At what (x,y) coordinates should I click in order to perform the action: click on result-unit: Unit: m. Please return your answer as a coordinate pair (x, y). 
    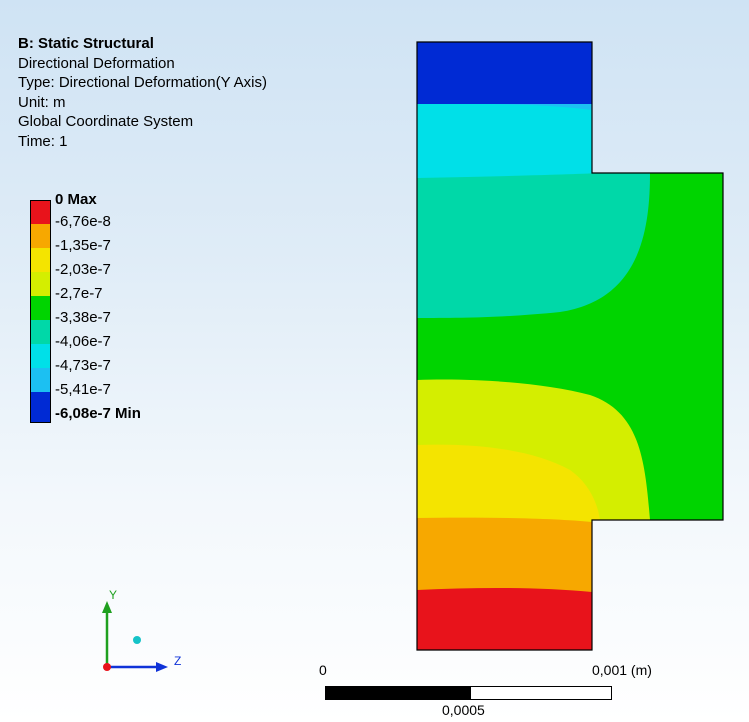
    Looking at the image, I should click on (42, 102).